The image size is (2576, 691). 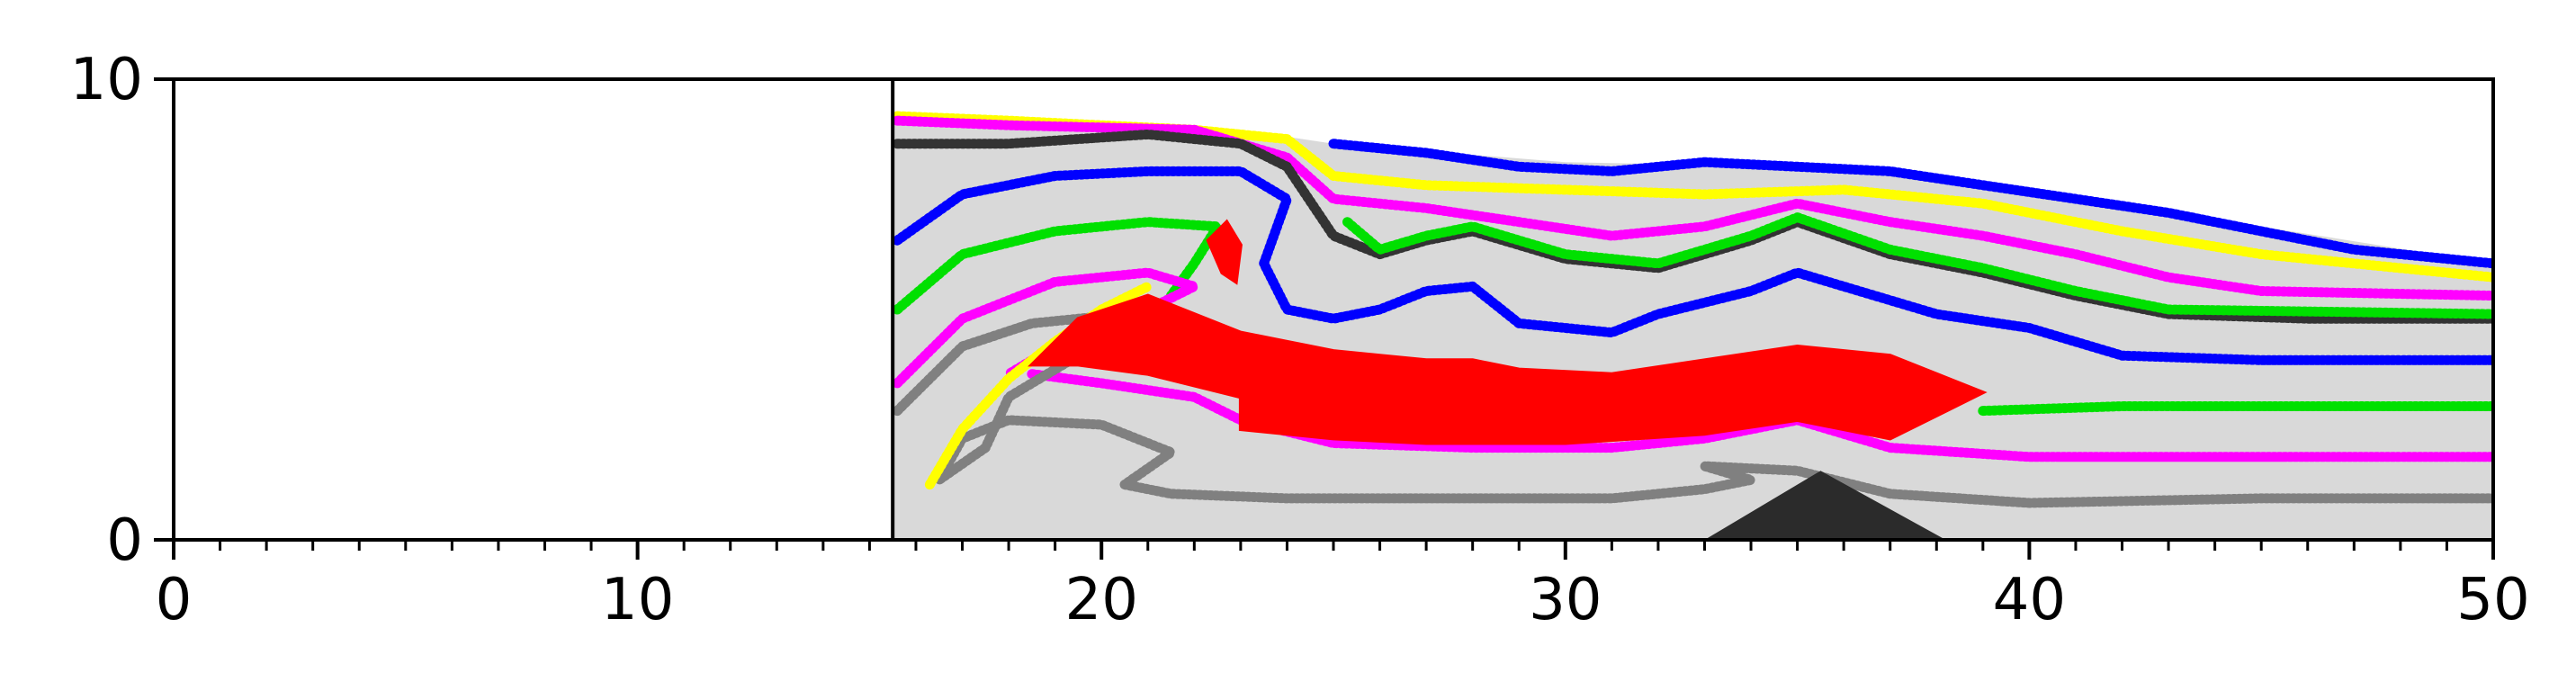 I want to click on x-tick-label: 20, so click(x=1101, y=600).